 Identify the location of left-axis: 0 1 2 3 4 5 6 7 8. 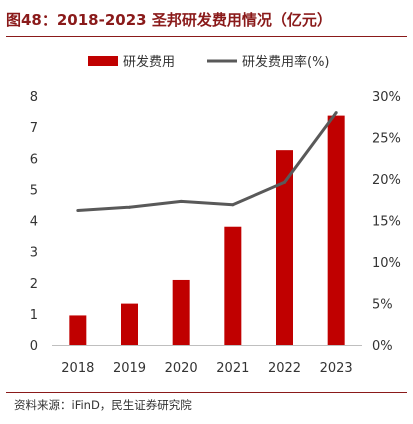
(34, 222).